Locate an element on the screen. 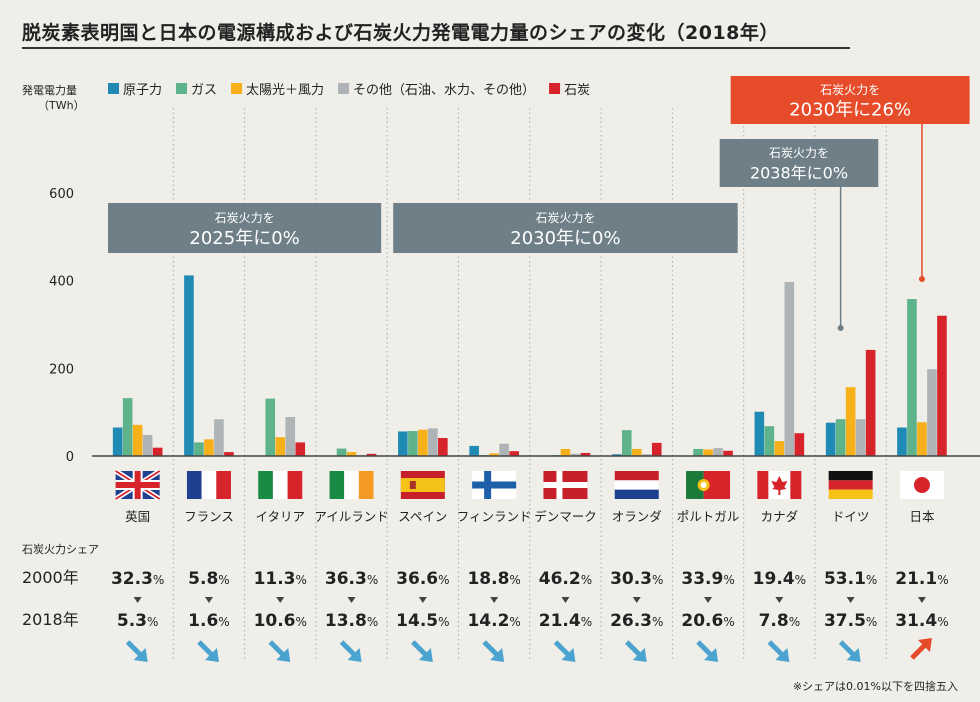 Image resolution: width=980 pixels, height=702 pixels. flag-germany is located at coordinates (850, 485).